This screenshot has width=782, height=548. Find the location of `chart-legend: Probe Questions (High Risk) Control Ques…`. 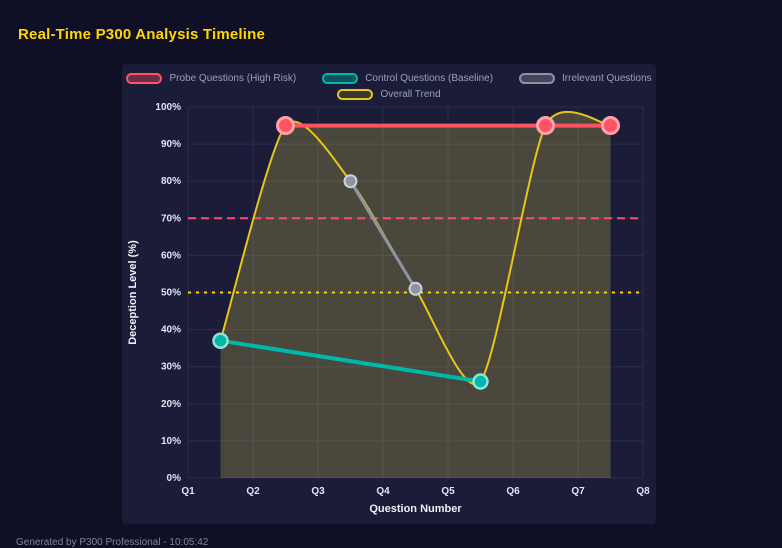

chart-legend: Probe Questions (High Risk) Control Ques… is located at coordinates (389, 86).